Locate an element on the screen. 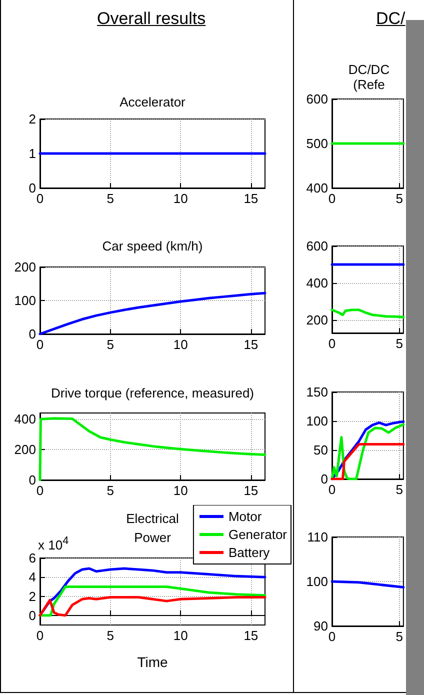 The image size is (424, 695). y-tick-label: 500 is located at coordinates (317, 143).